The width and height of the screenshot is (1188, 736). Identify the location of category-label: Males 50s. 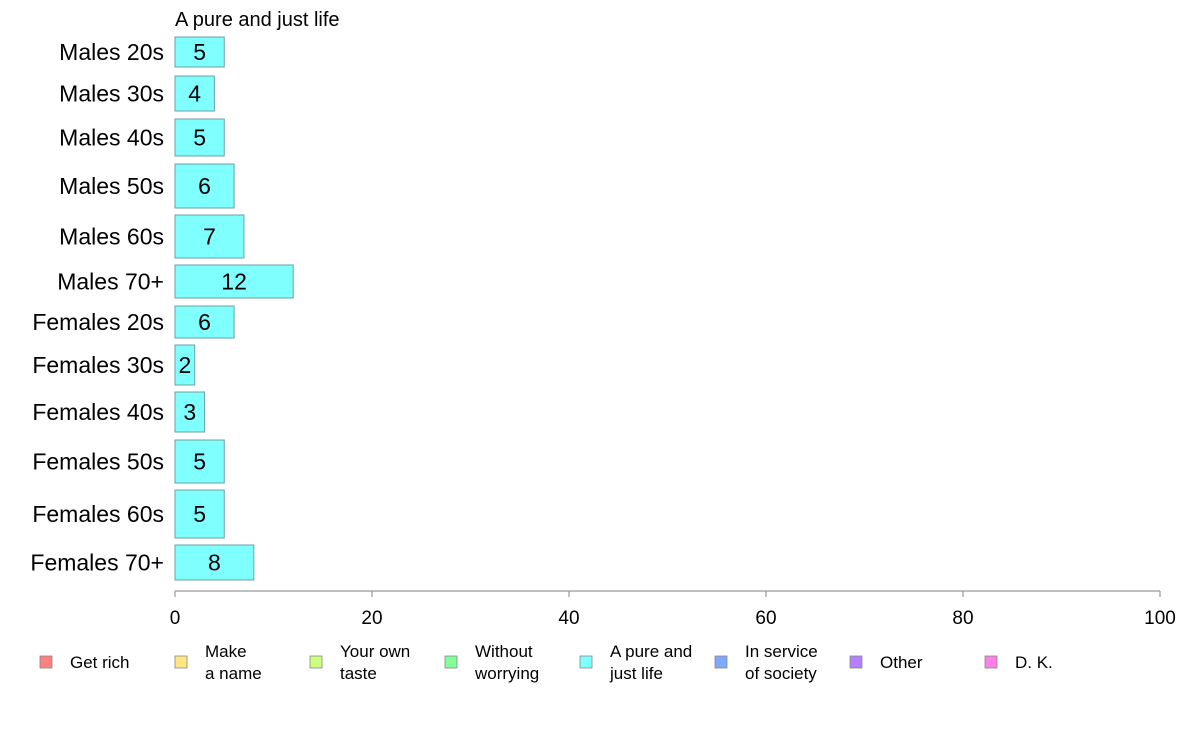
(111, 186).